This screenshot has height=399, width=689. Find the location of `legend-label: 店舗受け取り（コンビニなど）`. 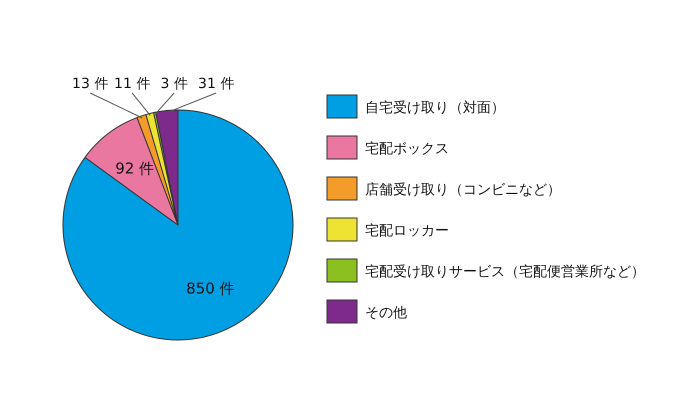

legend-label: 店舗受け取り（コンビニなど） is located at coordinates (463, 190).